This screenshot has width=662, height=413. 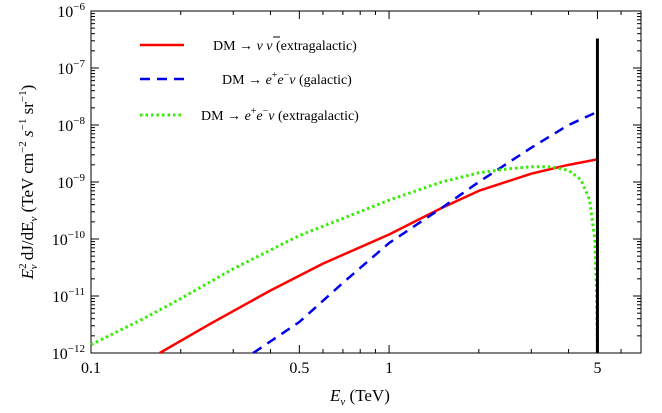 I want to click on legend-label-galactic: DM → e+e−ν (galactic), so click(x=287, y=79).